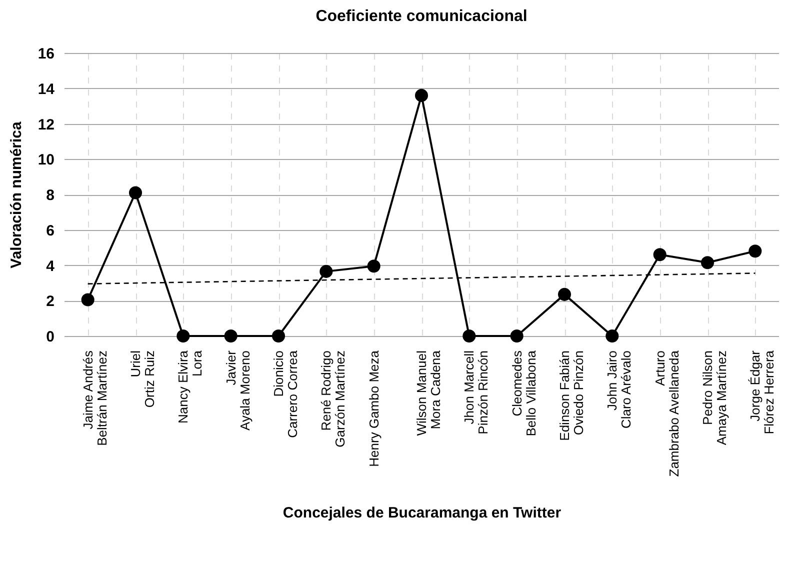 The height and width of the screenshot is (576, 806). I want to click on x-tick-label: Edinson Fabián Oviedo Pinzón, so click(571, 395).